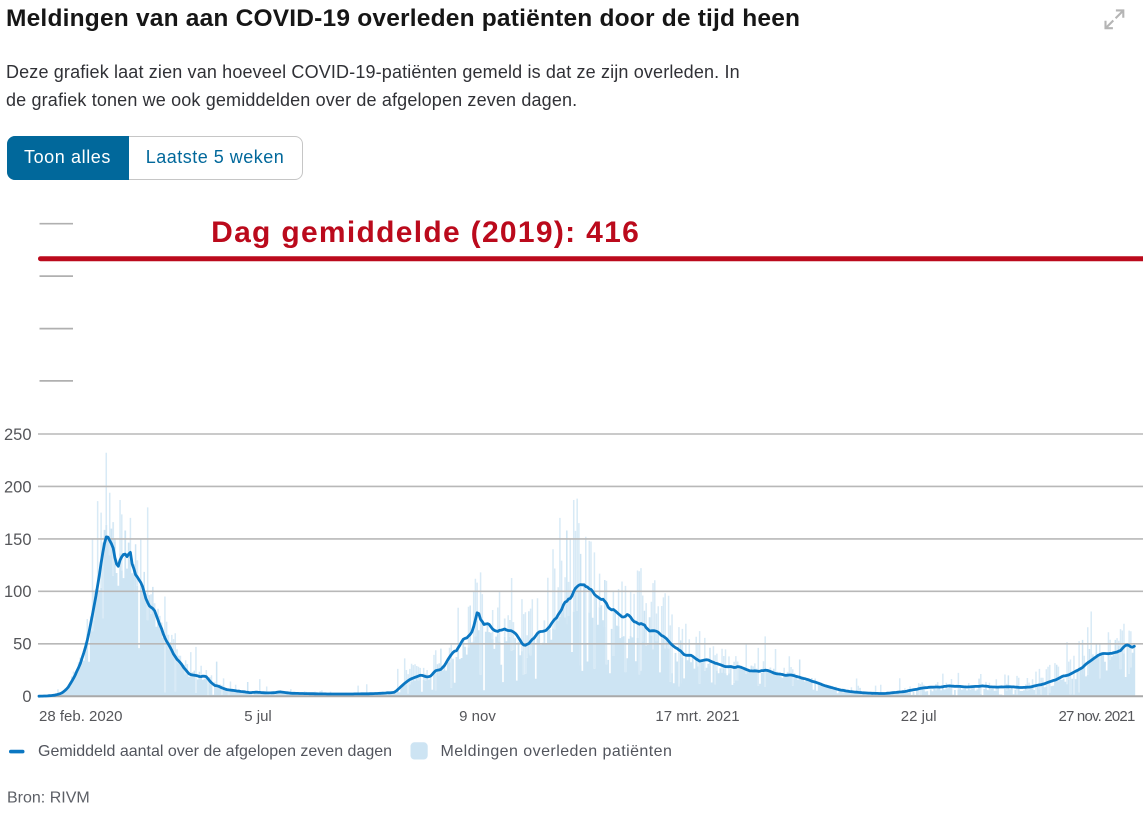 This screenshot has height=814, width=1143. Describe the element at coordinates (425, 232) in the screenshot. I see `svg-text: Dag gemiddelde (2019): 416` at that location.